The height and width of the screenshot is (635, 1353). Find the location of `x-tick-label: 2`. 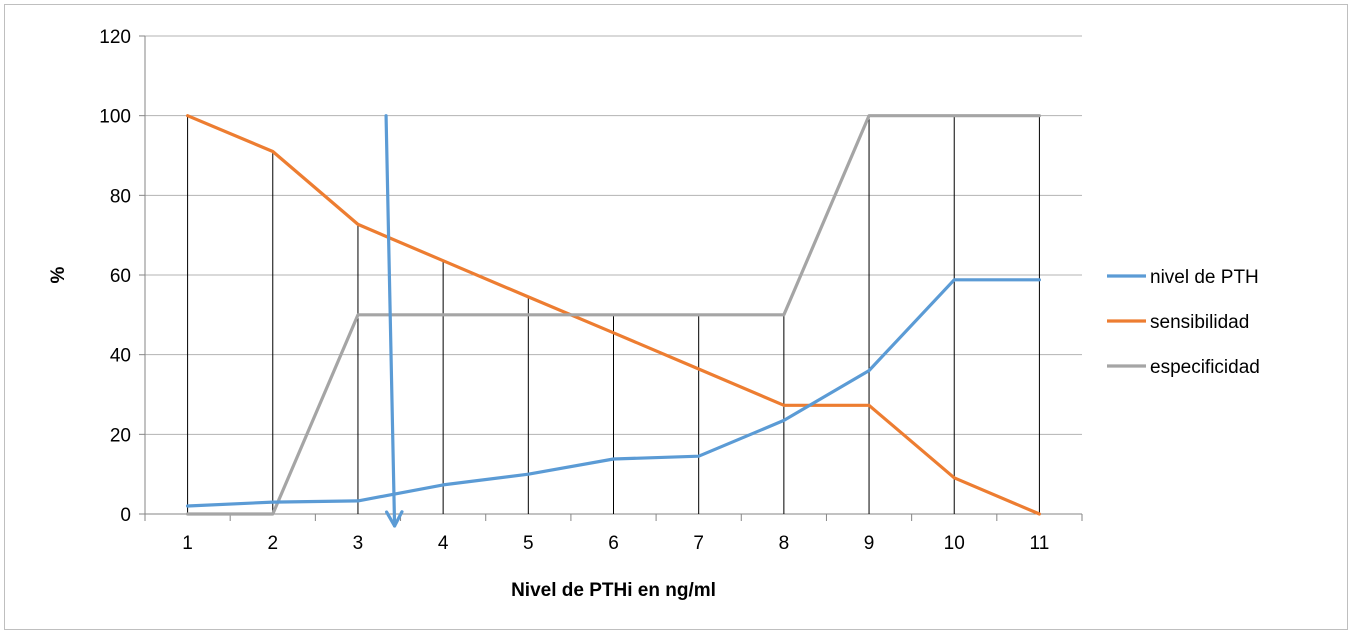

x-tick-label: 2 is located at coordinates (272, 543).